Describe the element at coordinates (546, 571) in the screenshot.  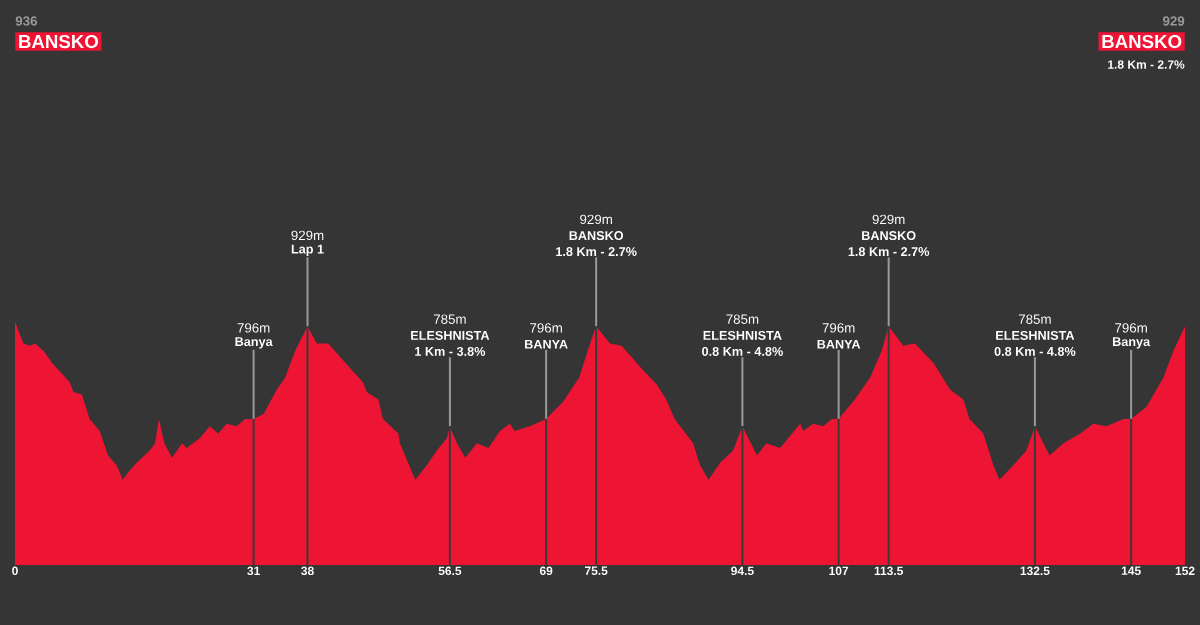
I see `x-tick-label: 69` at that location.